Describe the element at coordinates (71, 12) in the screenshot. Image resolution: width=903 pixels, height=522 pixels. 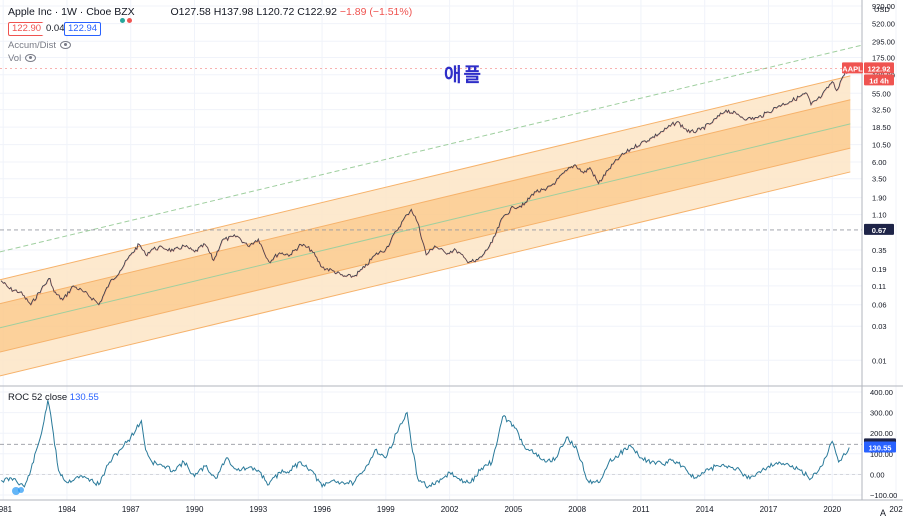
I see `symbol-label: Apple Inc · 1W · Cboe BZX` at that location.